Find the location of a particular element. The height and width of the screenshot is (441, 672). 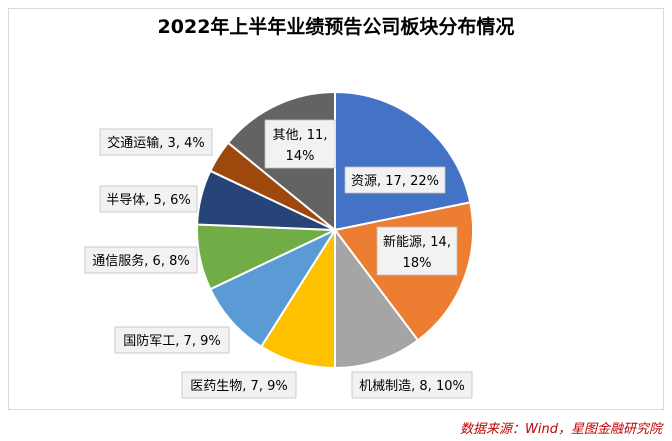

svg-text: 机械制造, 8, 10% is located at coordinates (412, 386).